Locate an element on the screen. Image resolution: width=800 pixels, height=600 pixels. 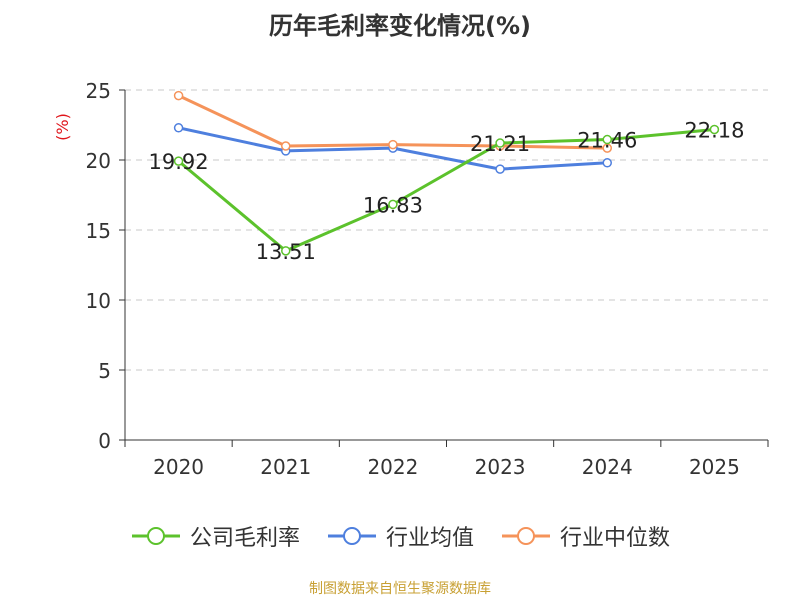
y-tick-label: 0 is located at coordinates (104, 441).